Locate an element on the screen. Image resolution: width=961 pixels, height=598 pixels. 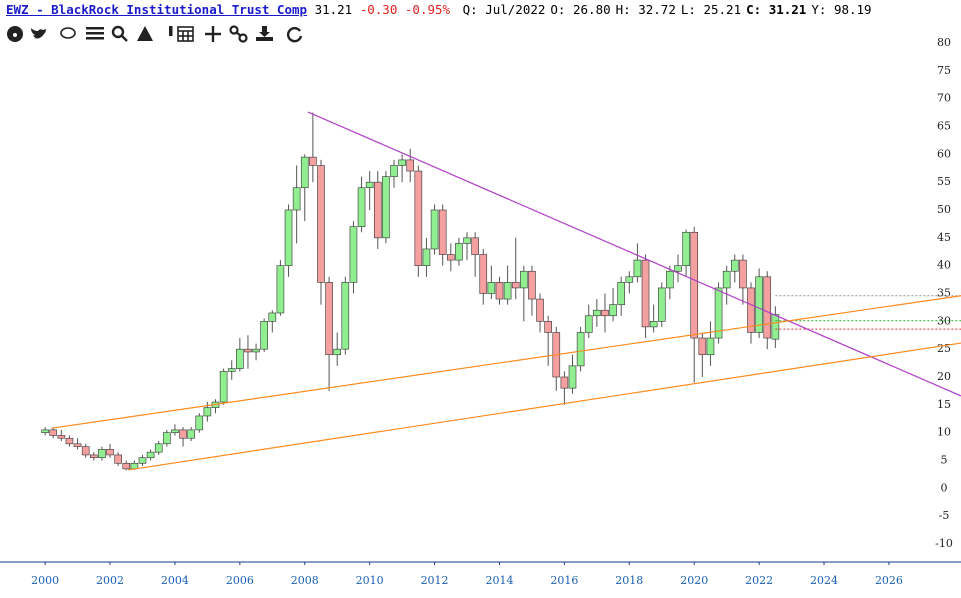
quote-field-value: 25.21 is located at coordinates (722, 9).